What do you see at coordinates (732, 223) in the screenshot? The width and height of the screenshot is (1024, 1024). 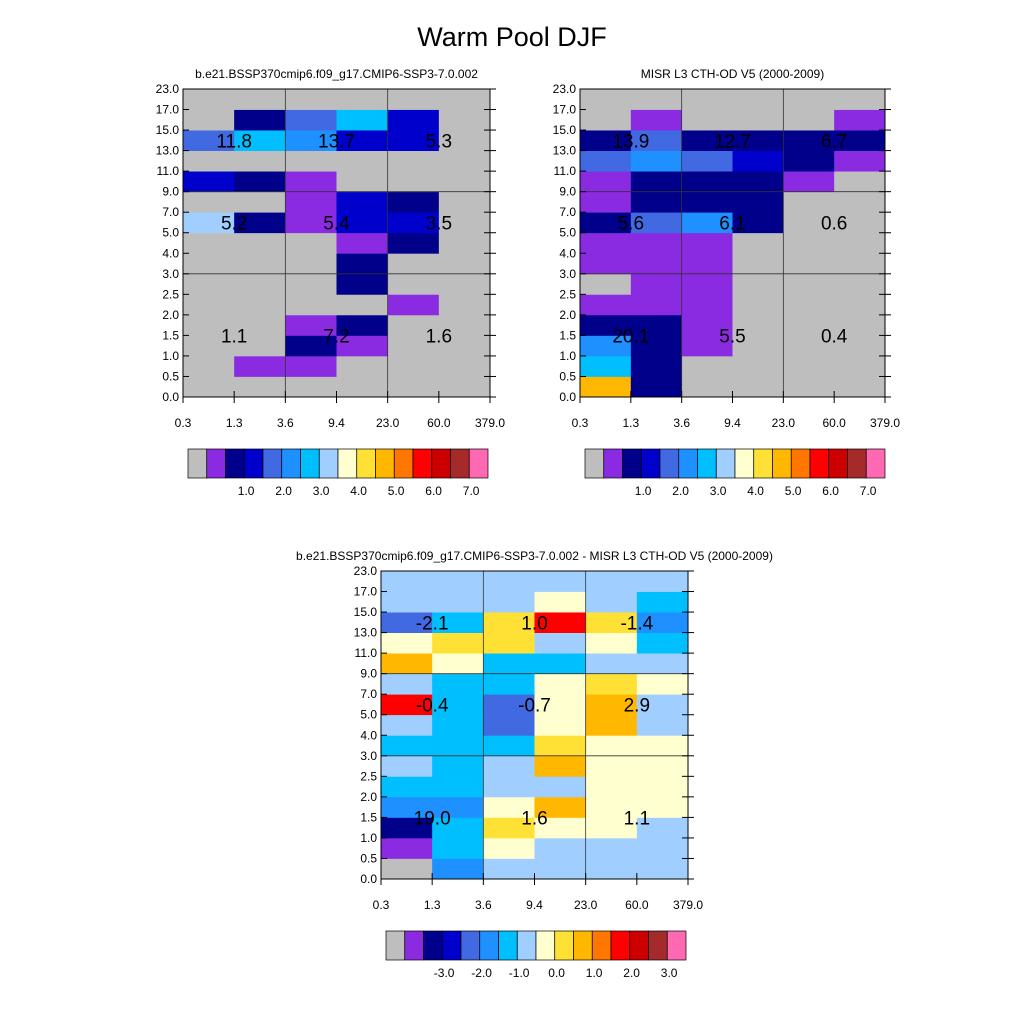 I see `region-value-label: 6.1` at bounding box center [732, 223].